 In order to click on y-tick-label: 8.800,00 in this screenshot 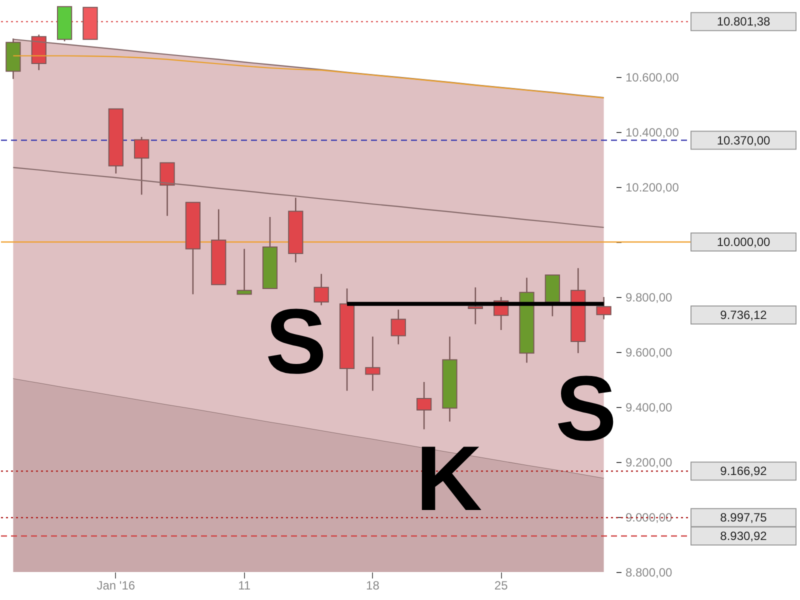, I will do `click(649, 573)`.